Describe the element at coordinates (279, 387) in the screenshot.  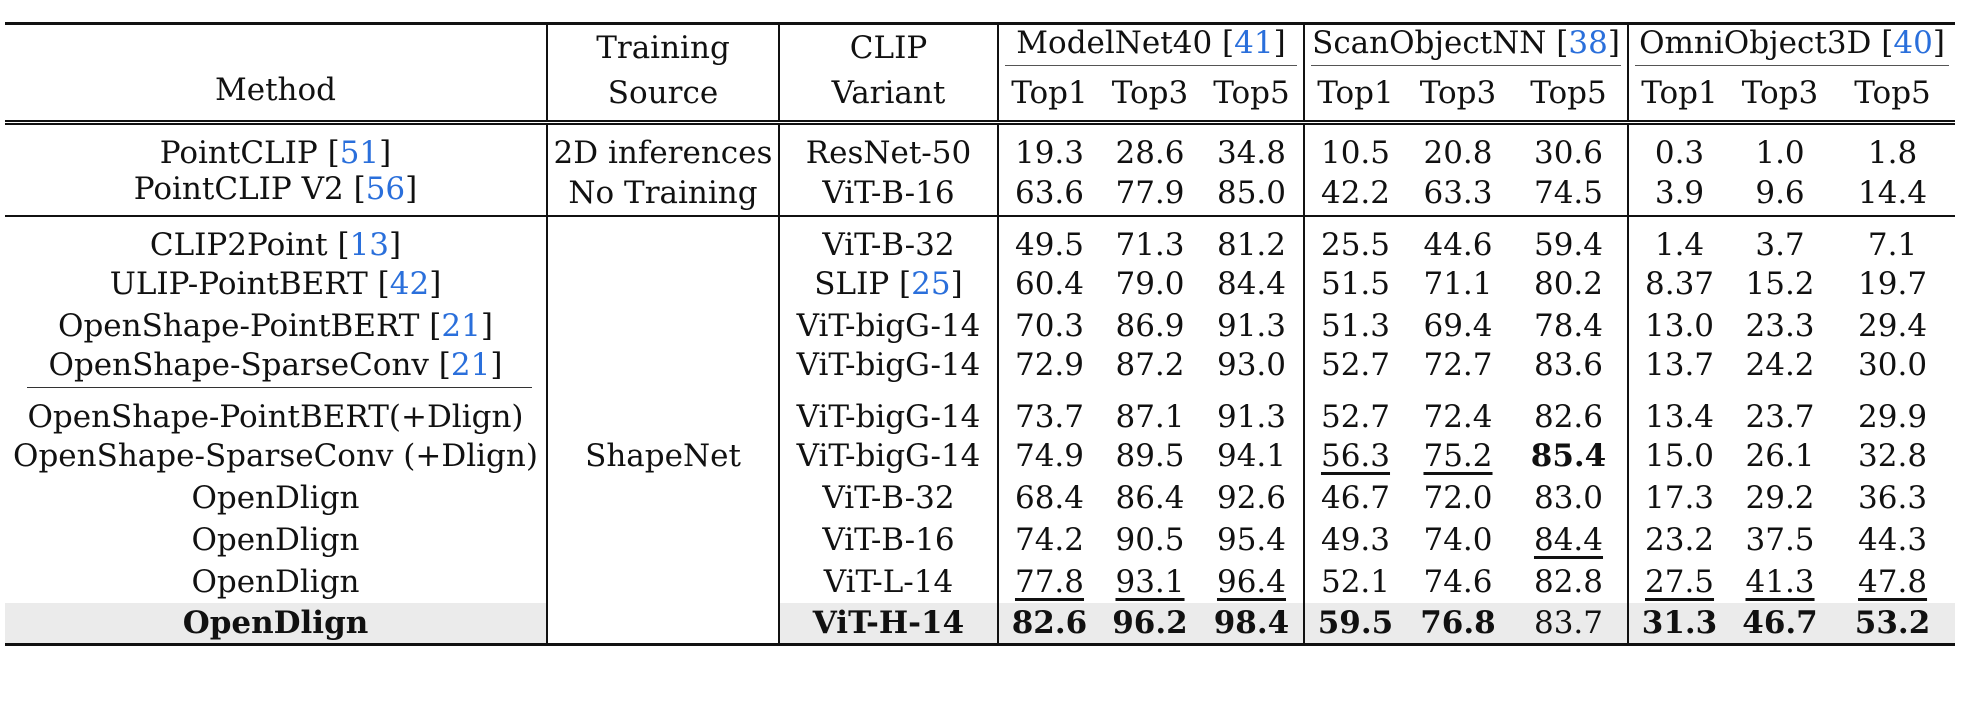
I see `method-divider` at that location.